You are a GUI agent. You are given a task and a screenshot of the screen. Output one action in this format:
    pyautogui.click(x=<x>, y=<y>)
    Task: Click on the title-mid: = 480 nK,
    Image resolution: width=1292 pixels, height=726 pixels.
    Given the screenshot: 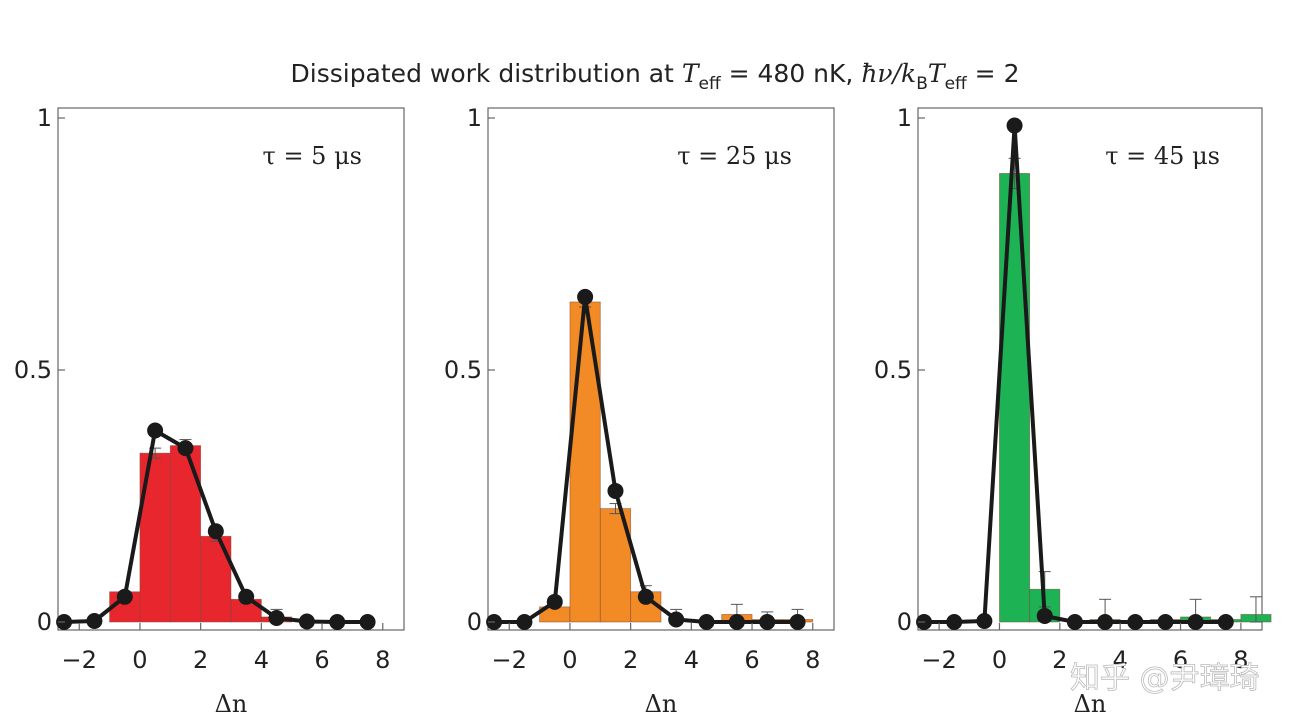 What is the action you would take?
    pyautogui.click(x=791, y=73)
    